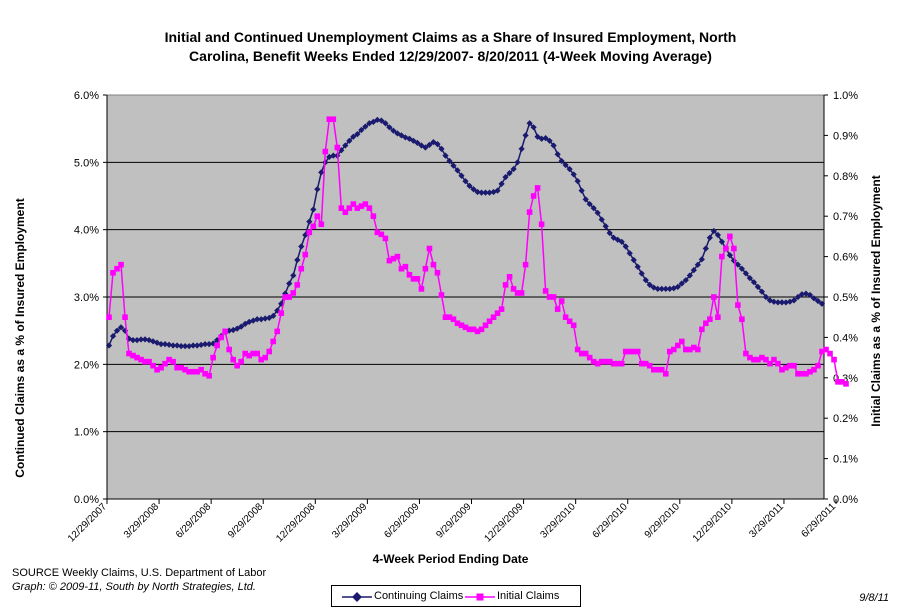  I want to click on x-tick-label: 12/29/2010, so click(712, 522).